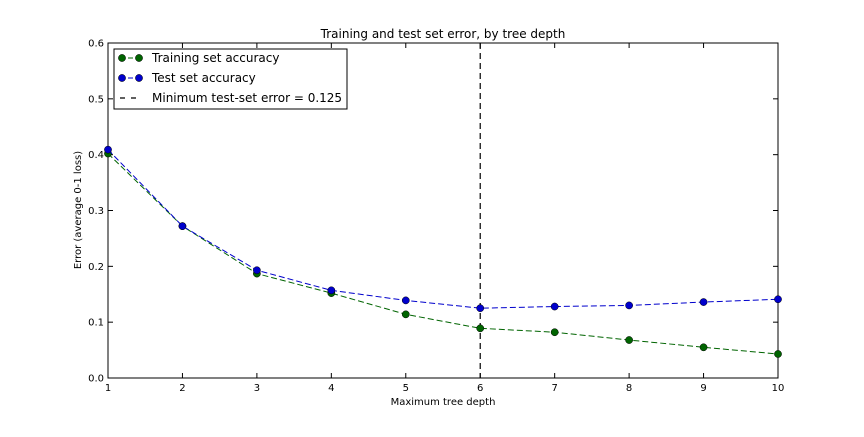 The image size is (864, 437). Describe the element at coordinates (96, 379) in the screenshot. I see `y-tick-label: 0.0` at that location.